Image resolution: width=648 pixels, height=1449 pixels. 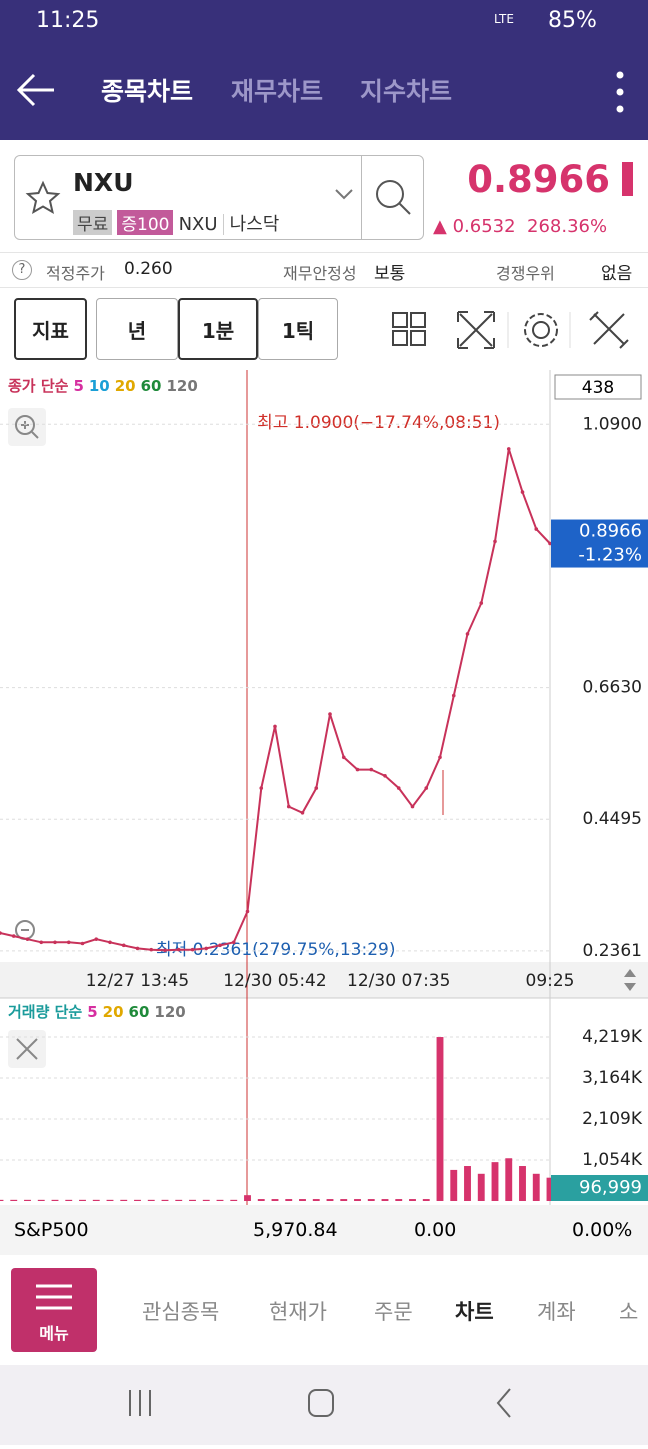 What do you see at coordinates (550, 981) in the screenshot?
I see `x-tick-label: 09:25` at bounding box center [550, 981].